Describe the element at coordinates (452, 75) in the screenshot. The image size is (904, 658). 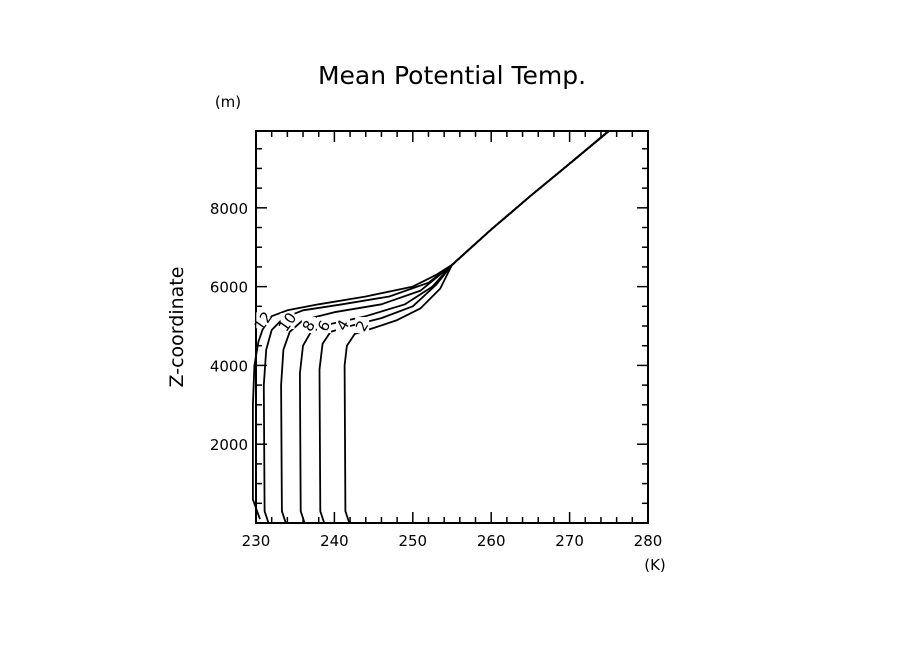
I see `chart-title: Mean Potential Temp.` at that location.